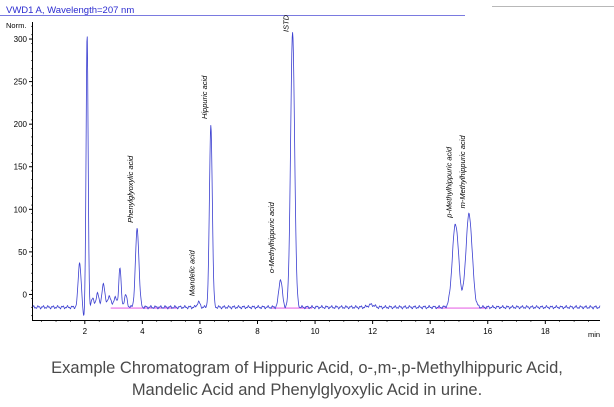 This screenshot has width=614, height=407. I want to click on y-tick-label: 200, so click(21, 124).